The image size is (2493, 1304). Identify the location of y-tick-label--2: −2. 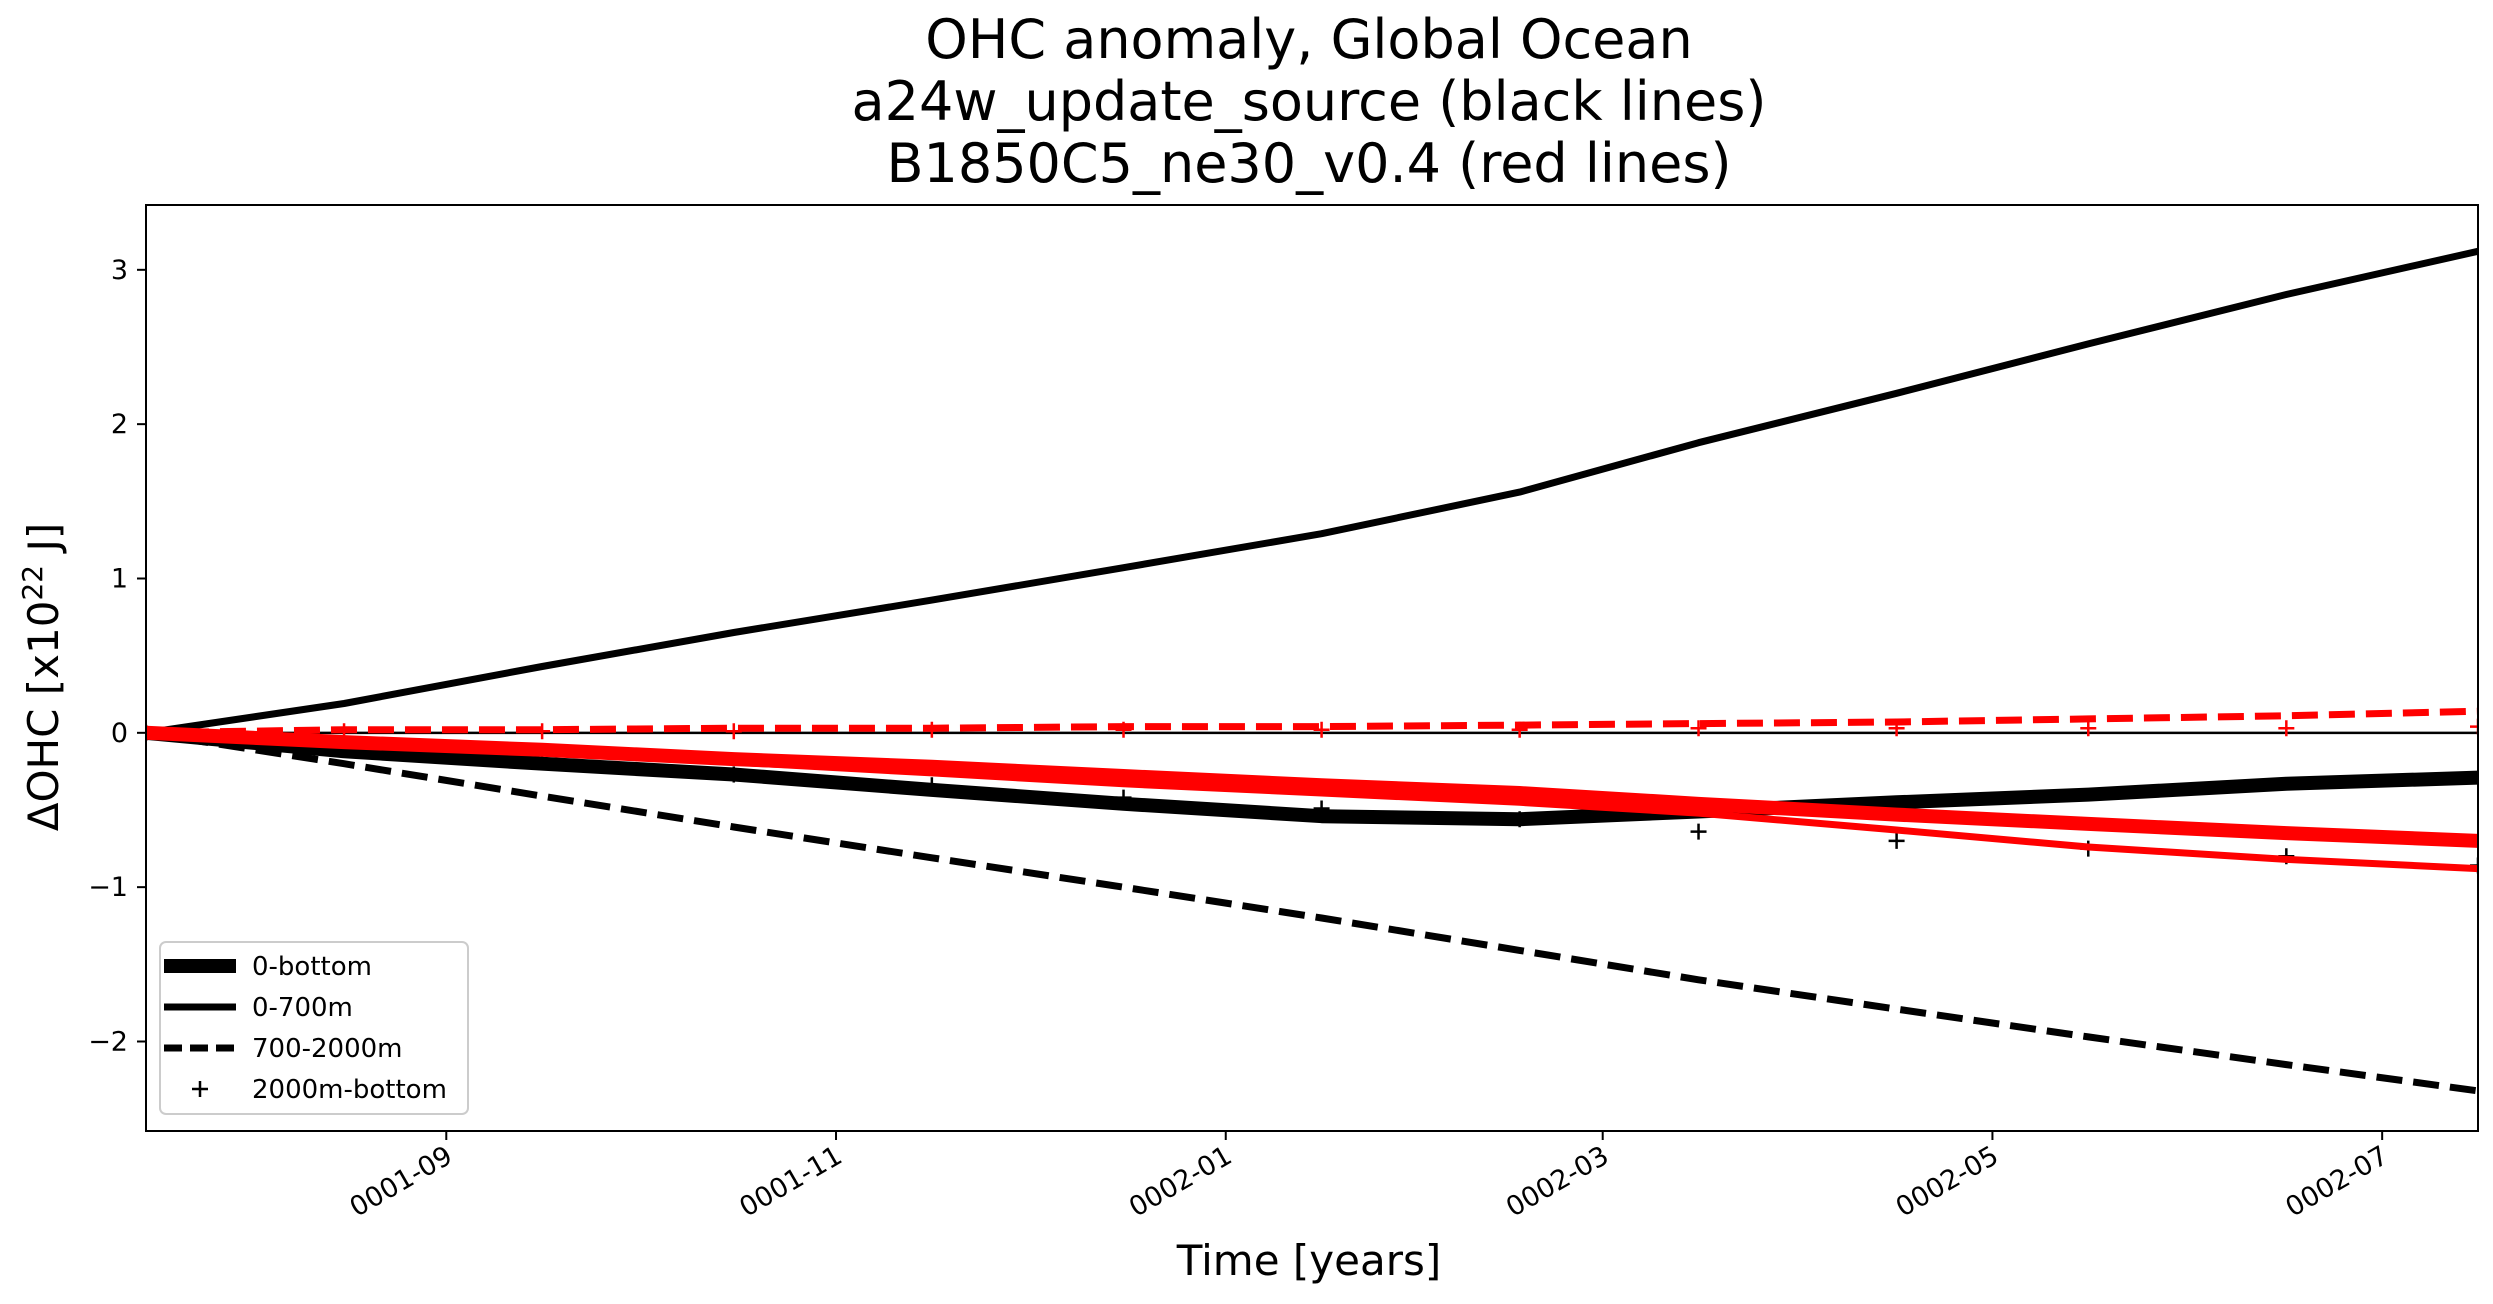
(108, 1041).